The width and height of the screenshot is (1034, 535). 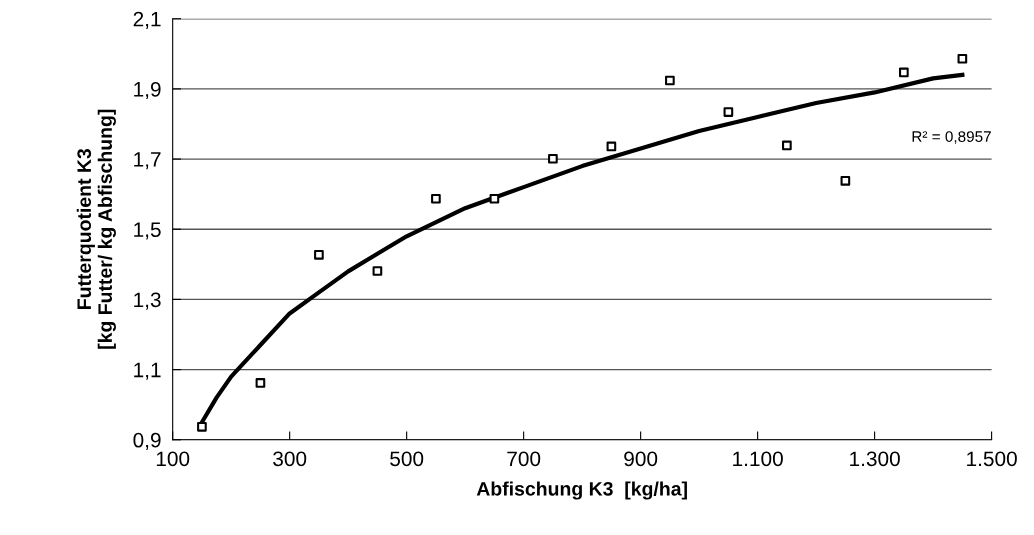 I want to click on x-tick-label: 100, so click(x=173, y=459).